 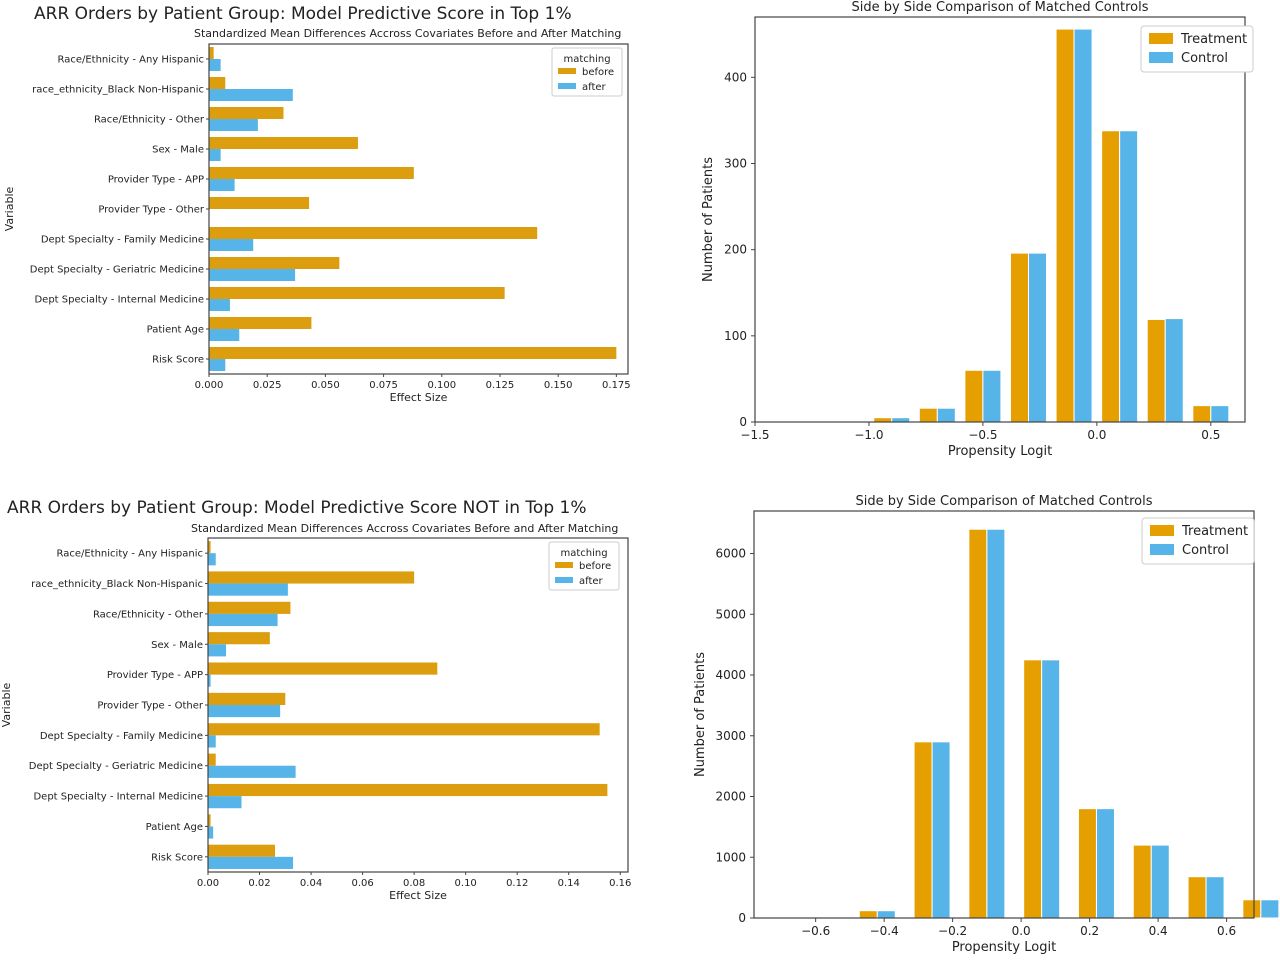 I want to click on category-label: Race/Ethnicity - Any Hispanic, so click(x=130, y=60).